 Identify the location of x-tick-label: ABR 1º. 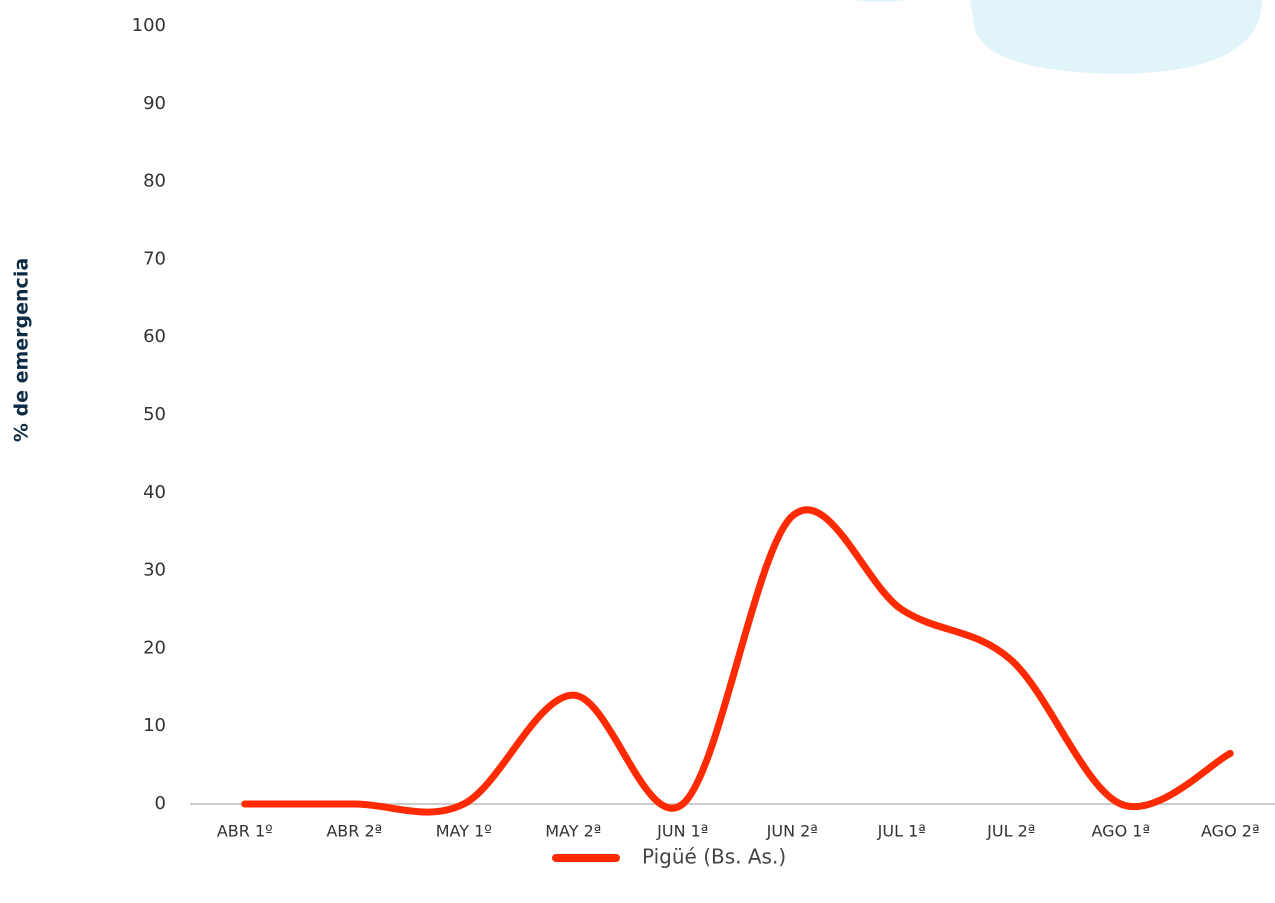
(245, 831).